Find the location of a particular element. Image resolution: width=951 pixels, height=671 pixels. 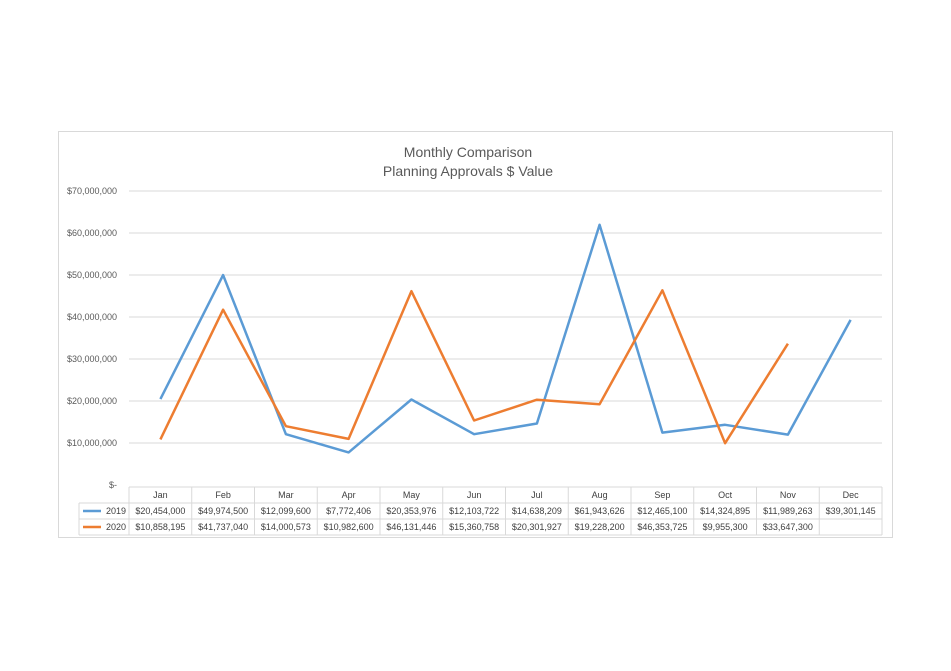

legend-label-2020: 2020 is located at coordinates (116, 527).